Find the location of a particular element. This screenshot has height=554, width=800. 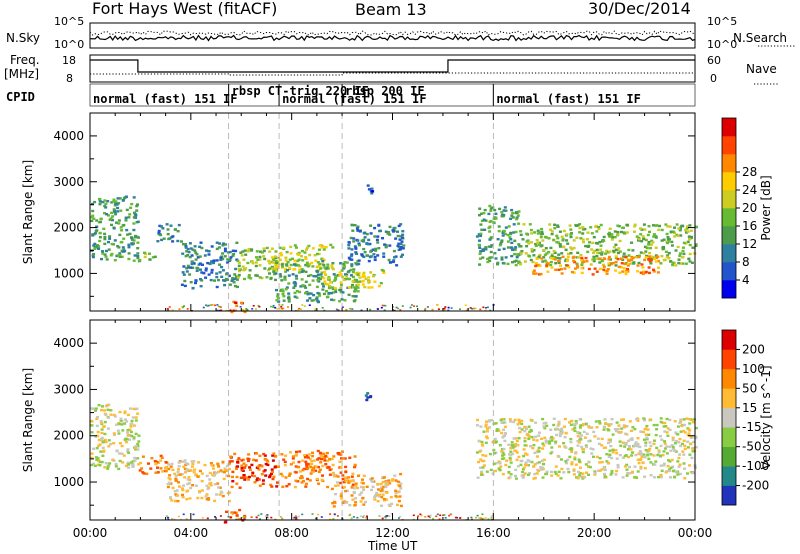

colorbar-tick-label: -15 is located at coordinates (752, 427).